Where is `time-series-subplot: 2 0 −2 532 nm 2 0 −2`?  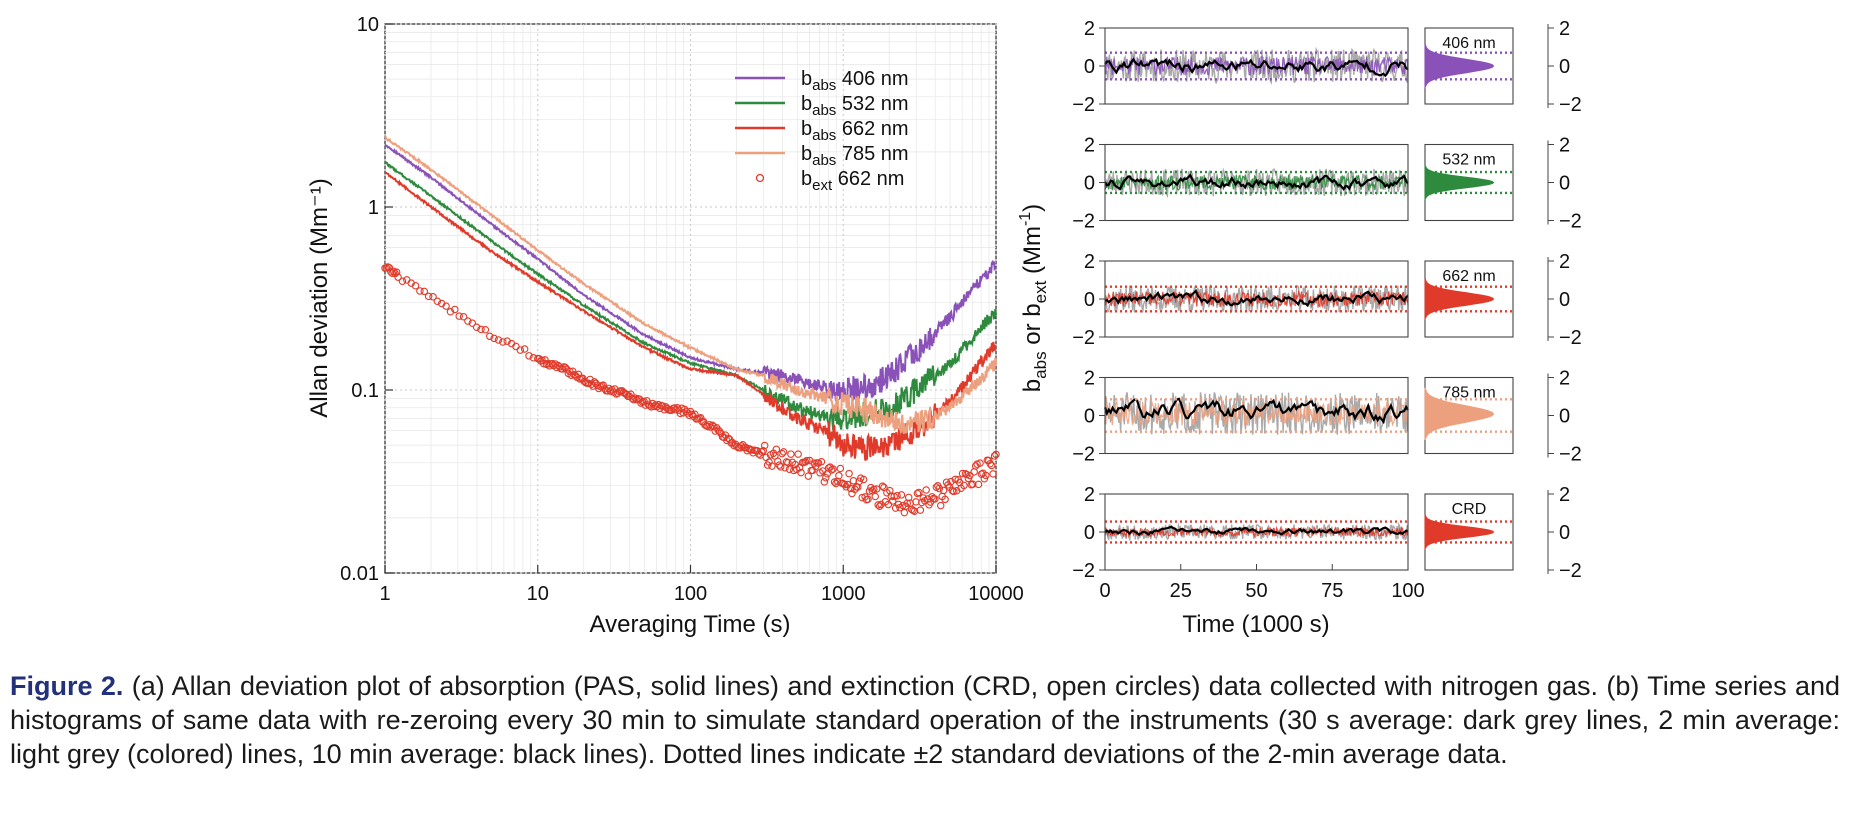
time-series-subplot: 2 0 −2 532 nm 2 0 −2 is located at coordinates (1327, 184).